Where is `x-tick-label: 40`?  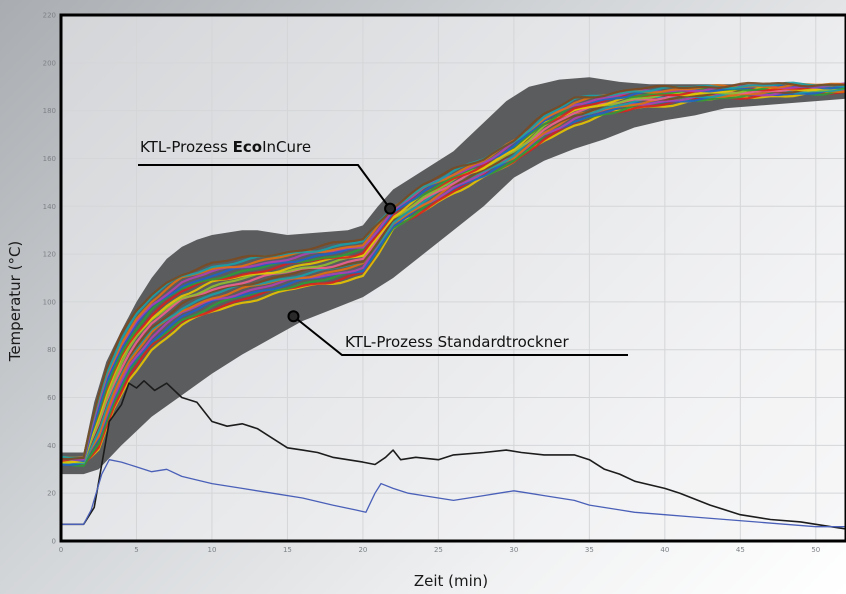 x-tick-label: 40 is located at coordinates (664, 550).